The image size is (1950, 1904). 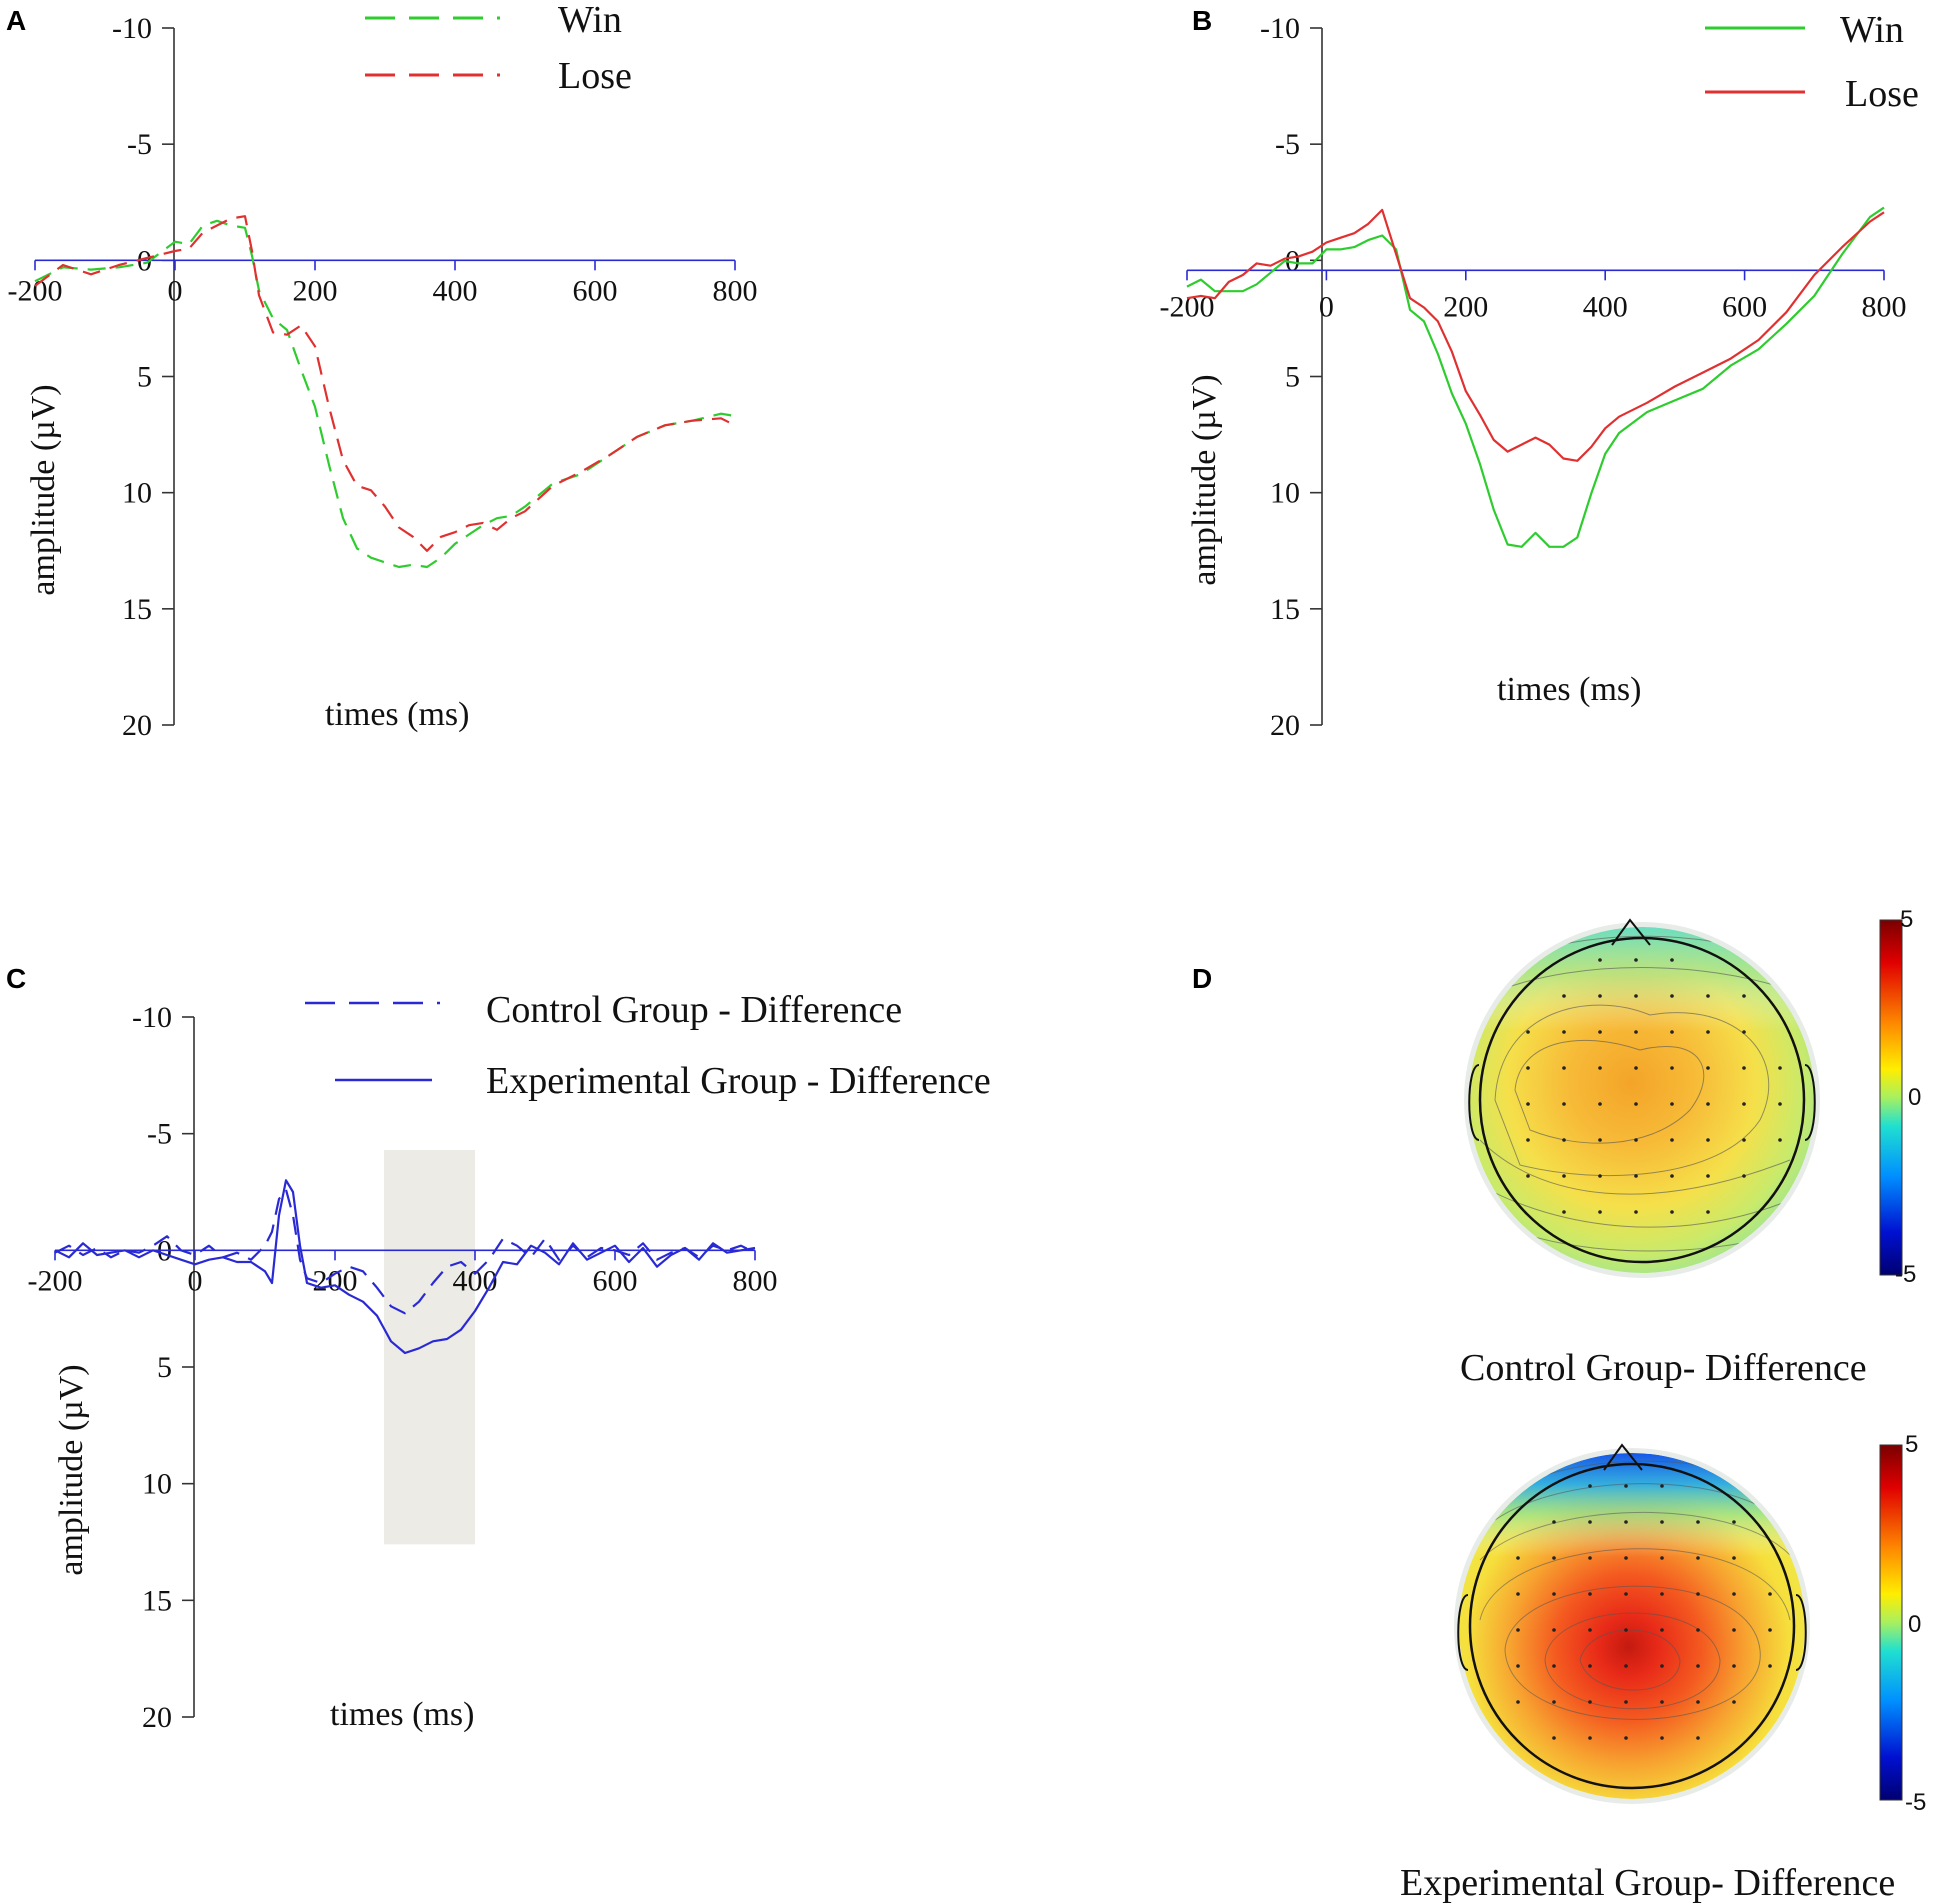 I want to click on panel-label-a: A, so click(x=16, y=20).